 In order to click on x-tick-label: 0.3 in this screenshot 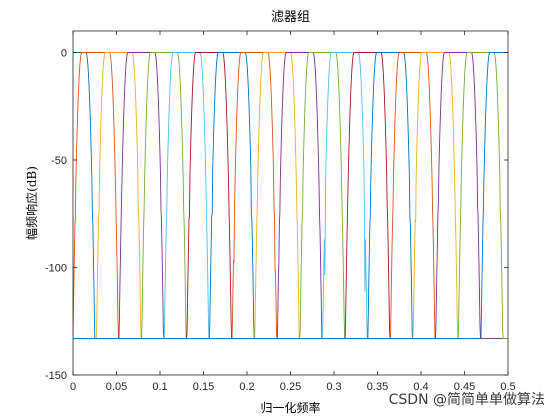, I will do `click(333, 387)`.